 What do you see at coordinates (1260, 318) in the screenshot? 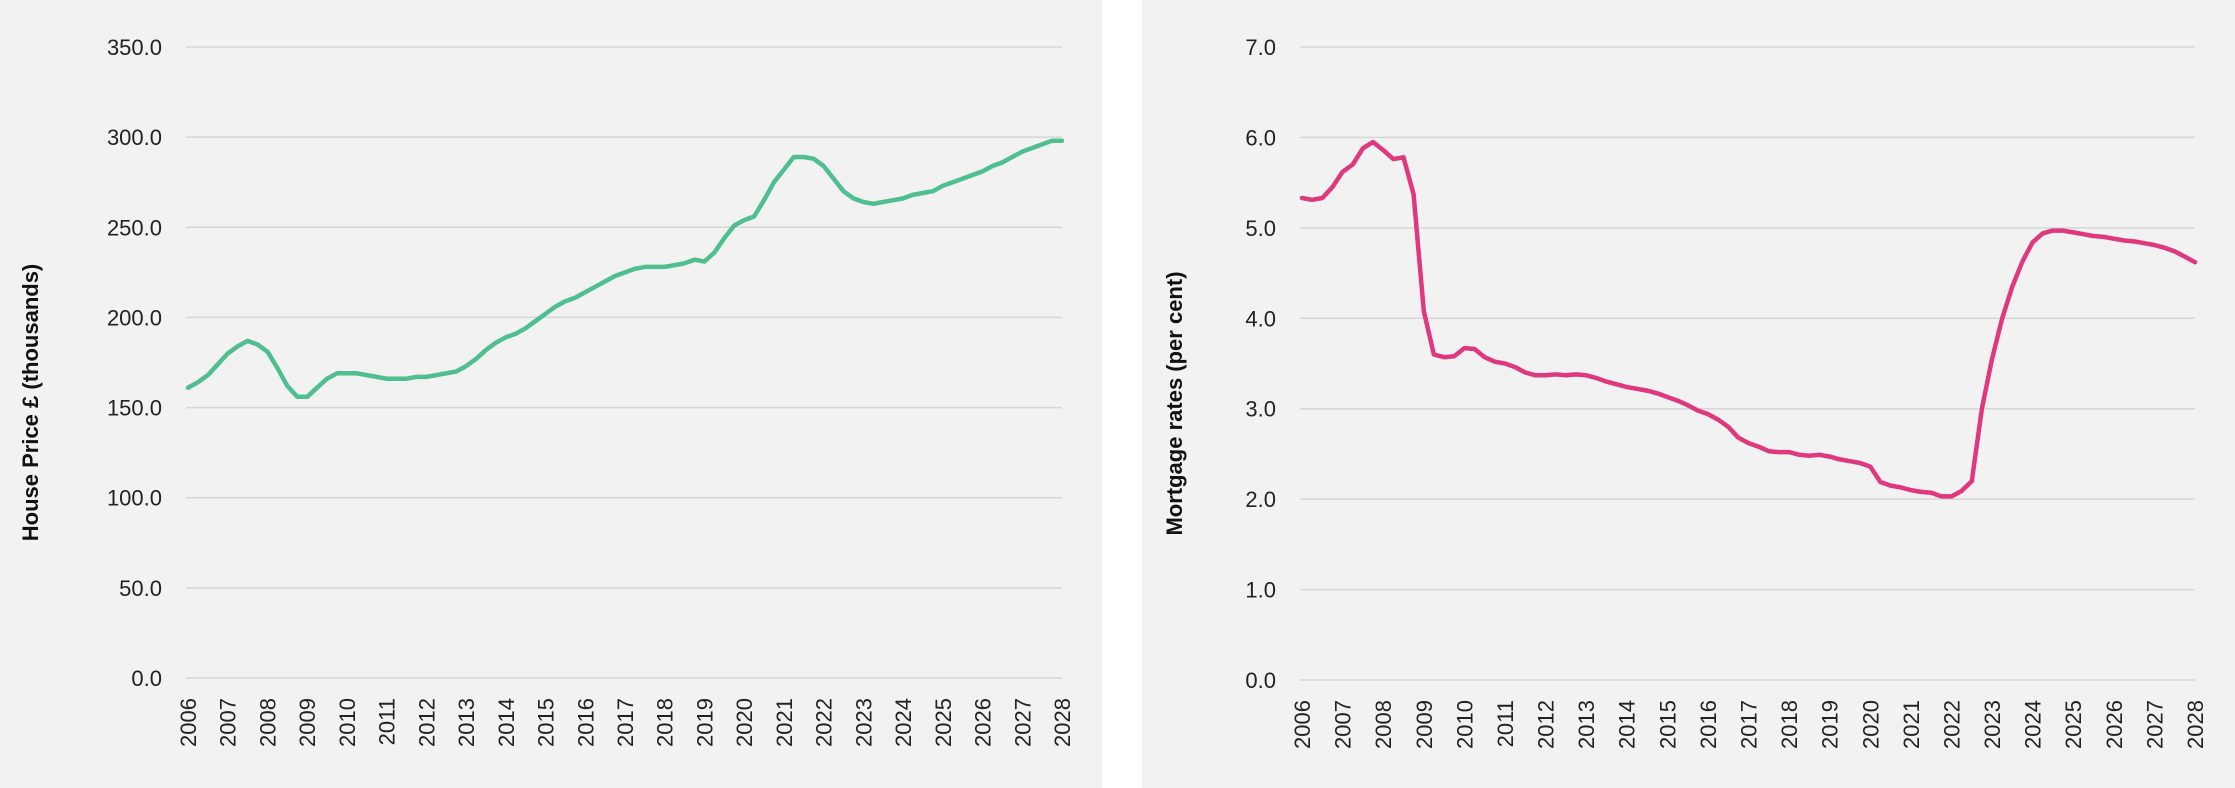
I see `y-tick-label: 4.0` at bounding box center [1260, 318].